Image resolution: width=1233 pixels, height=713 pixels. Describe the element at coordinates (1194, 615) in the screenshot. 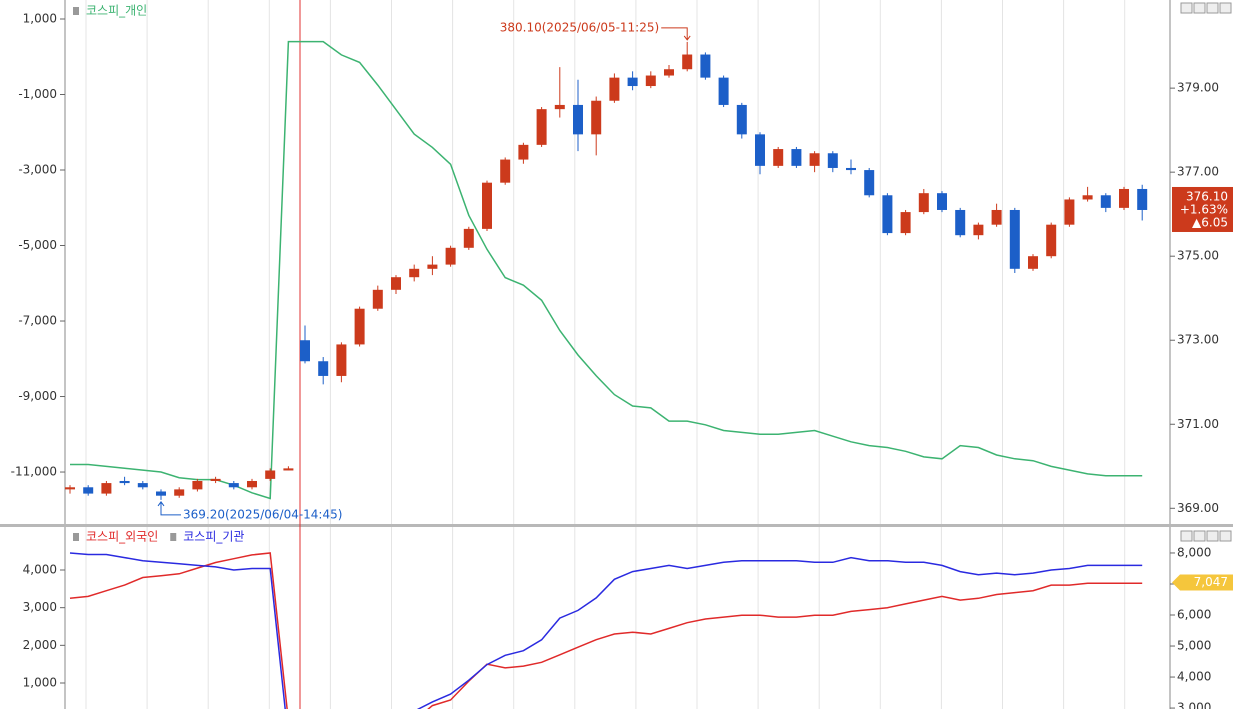

I see `y2-tick-label: 6,000` at that location.